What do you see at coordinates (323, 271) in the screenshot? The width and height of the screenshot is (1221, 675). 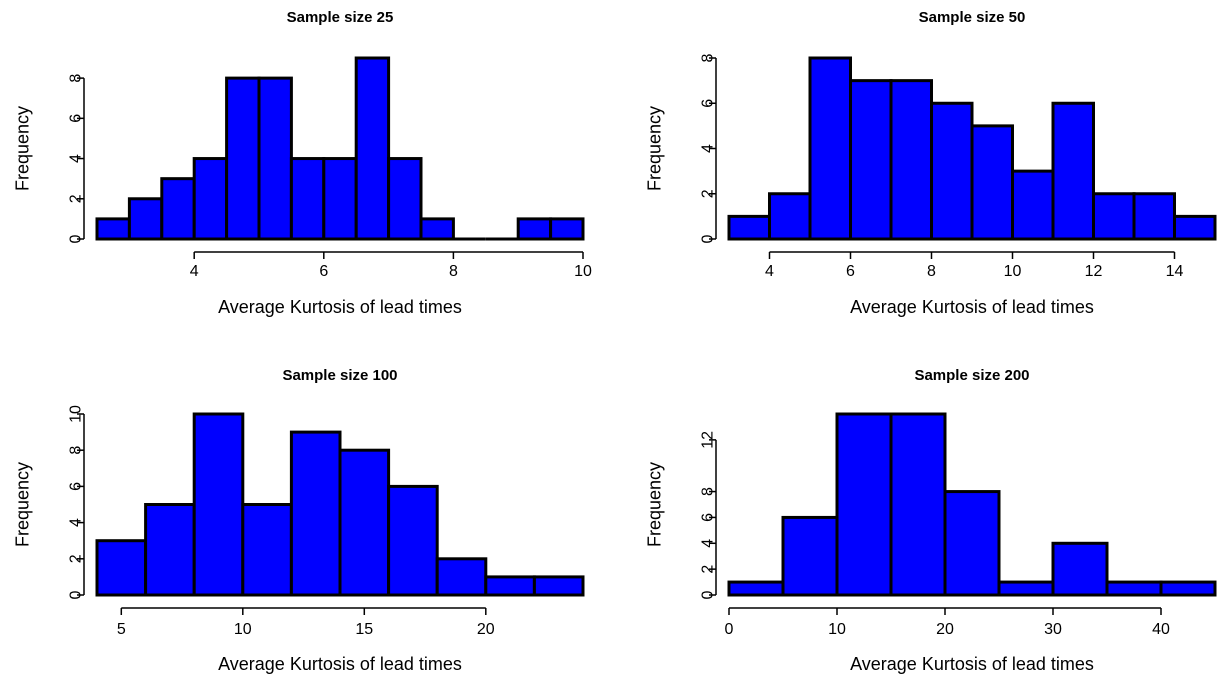 I see `x-tick-label: 6` at bounding box center [323, 271].